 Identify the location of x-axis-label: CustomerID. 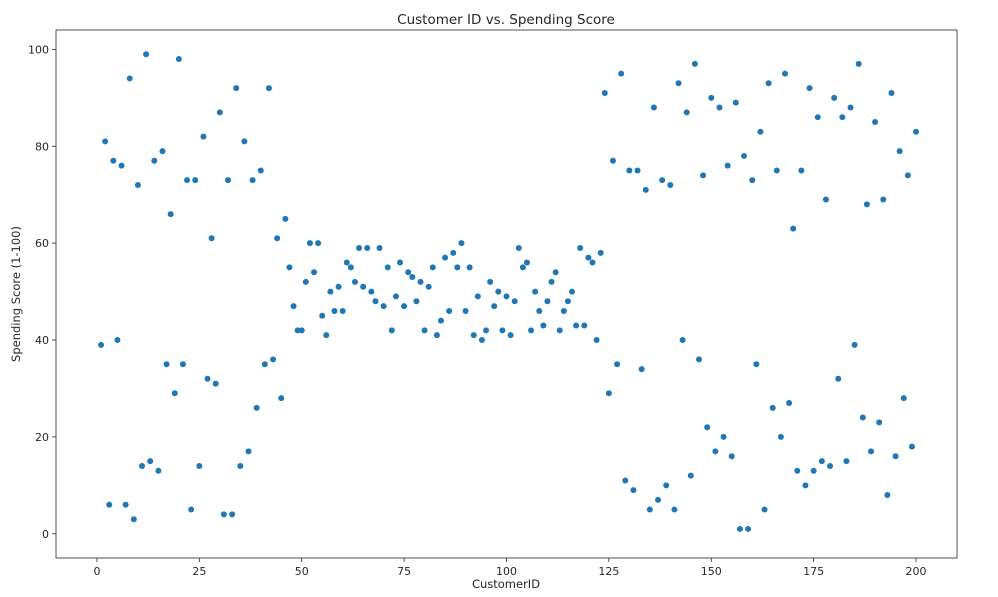
(506, 584).